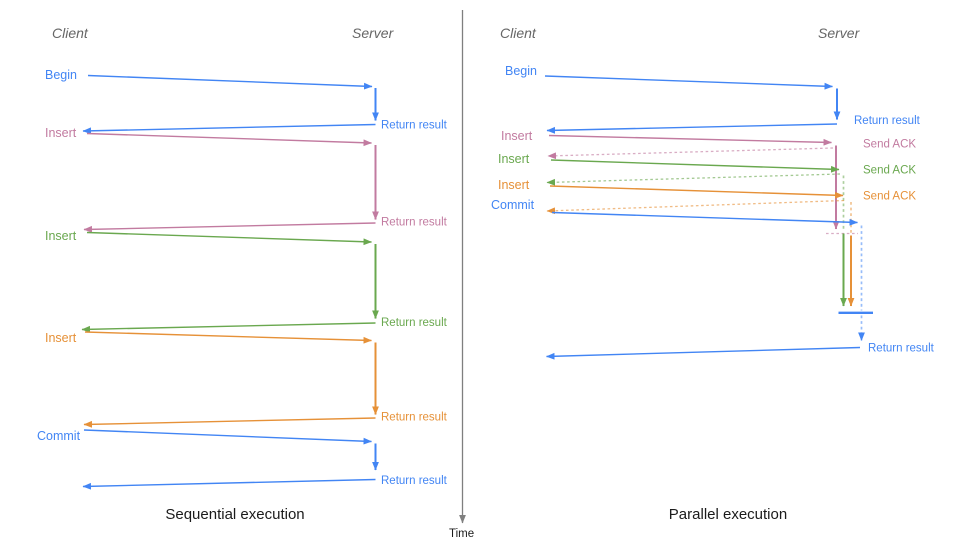 This screenshot has height=540, width=960. Describe the element at coordinates (229, 422) in the screenshot. I see `seq-insert3-return-line` at that location.